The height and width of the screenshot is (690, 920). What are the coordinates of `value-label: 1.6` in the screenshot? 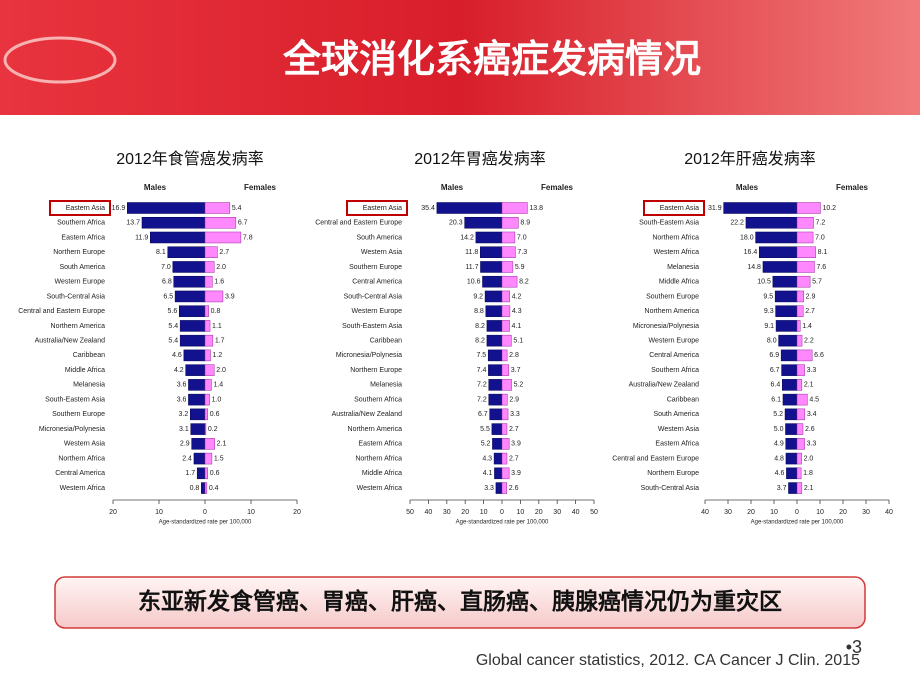 It's located at (219, 282).